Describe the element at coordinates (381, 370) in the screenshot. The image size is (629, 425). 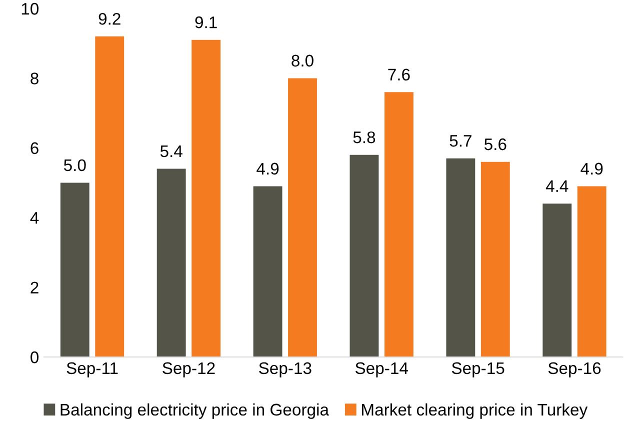
I see `x-tick-label: Sep-14` at that location.